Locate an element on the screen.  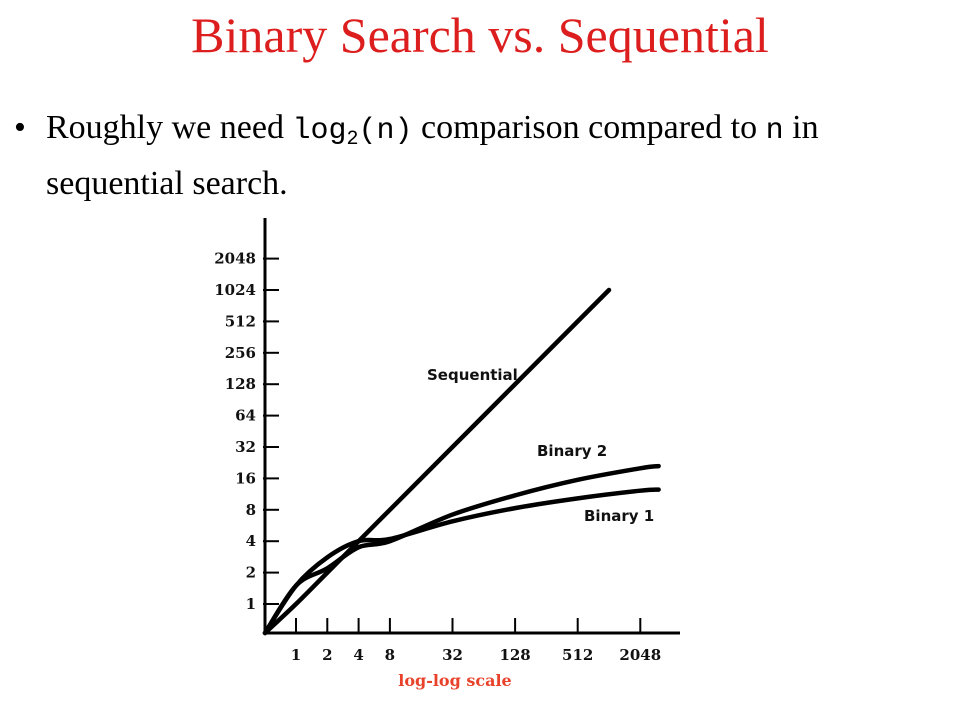
y-tick-label: 128 is located at coordinates (240, 384).